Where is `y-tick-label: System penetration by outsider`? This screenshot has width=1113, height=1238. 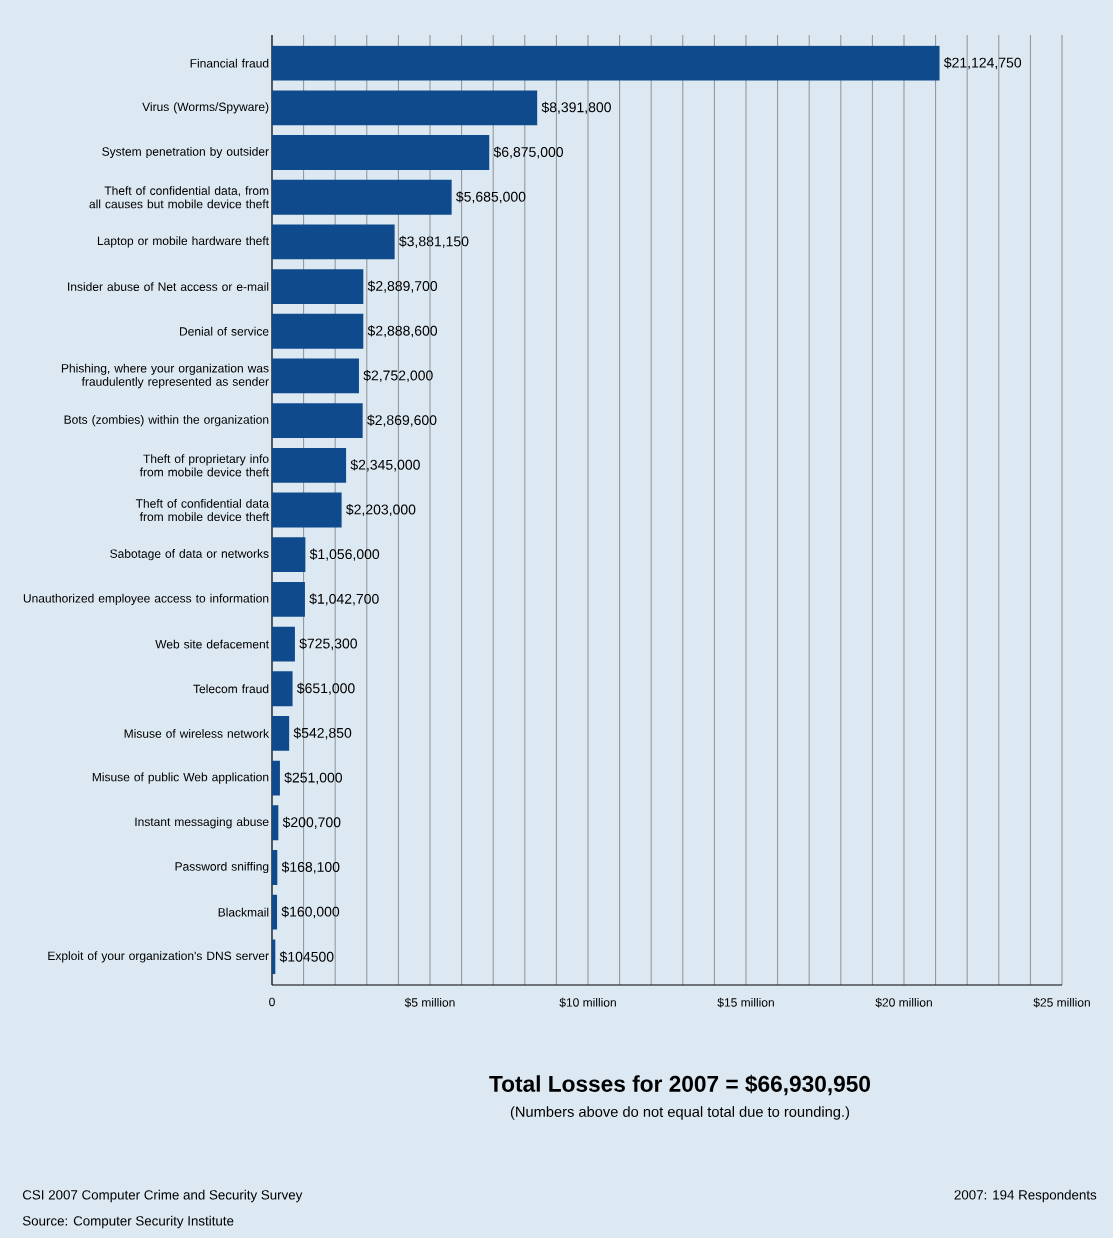
y-tick-label: System penetration by outsider is located at coordinates (185, 152).